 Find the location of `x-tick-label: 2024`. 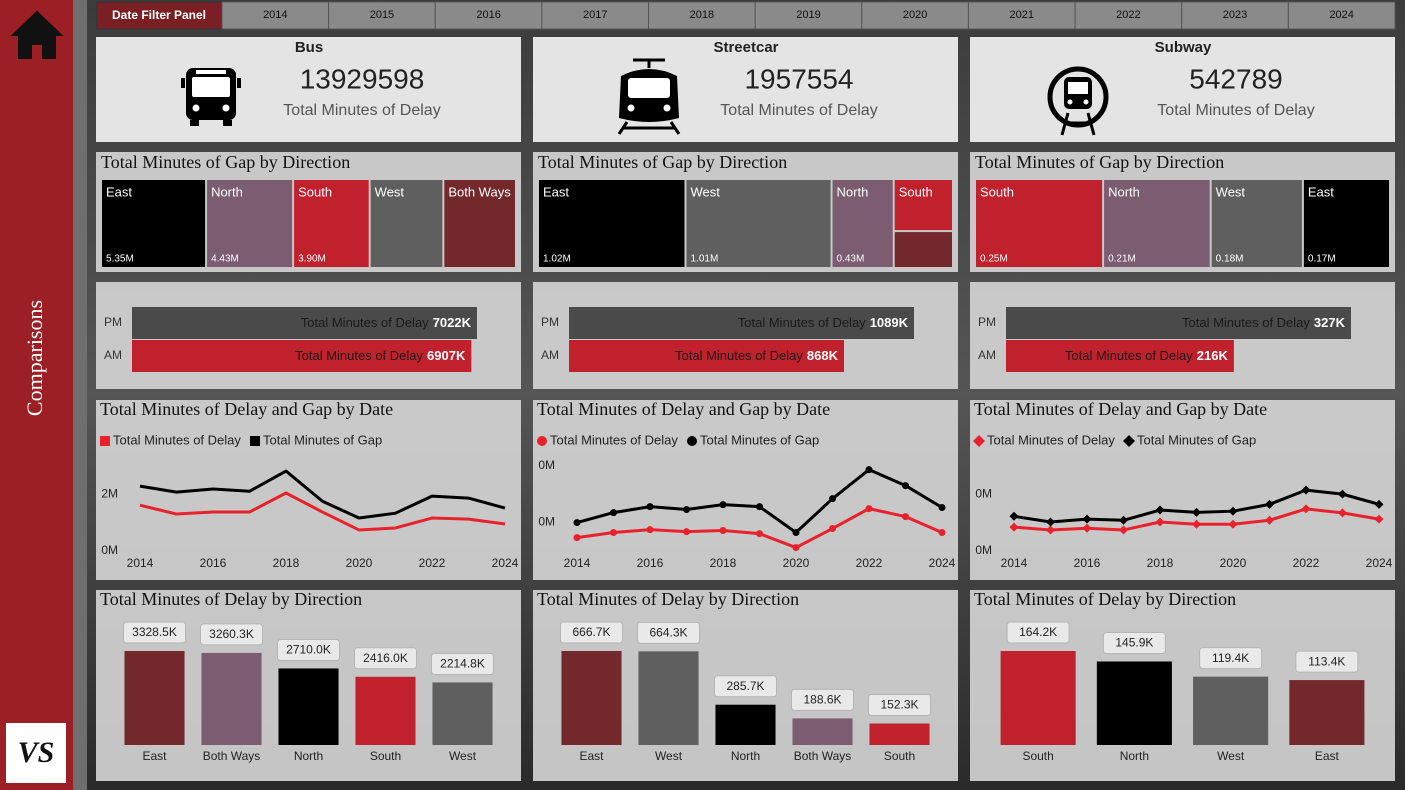

x-tick-label: 2024 is located at coordinates (1379, 563).